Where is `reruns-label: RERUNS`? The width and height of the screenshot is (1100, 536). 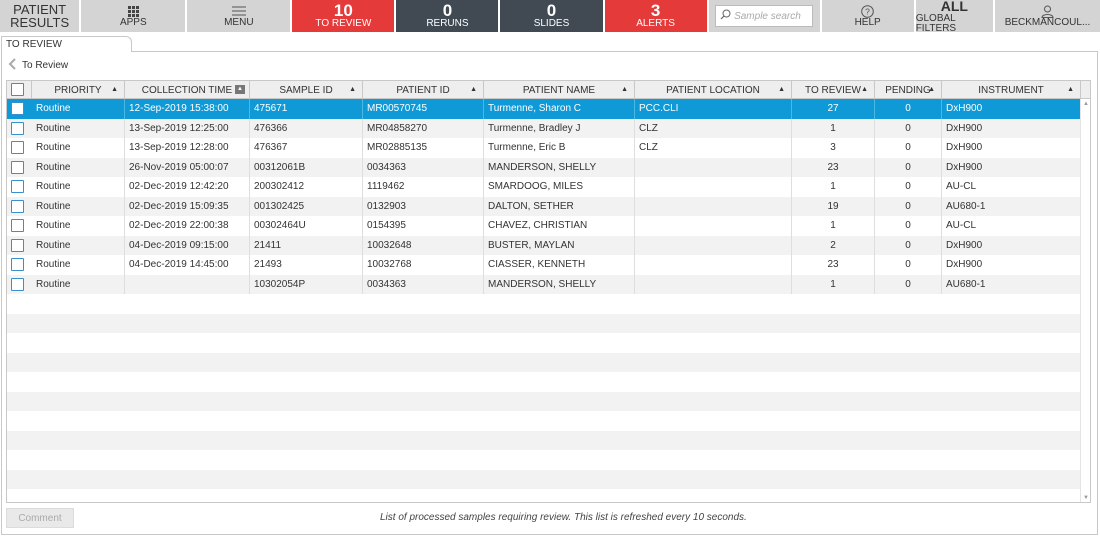
reruns-label: RERUNS is located at coordinates (447, 23).